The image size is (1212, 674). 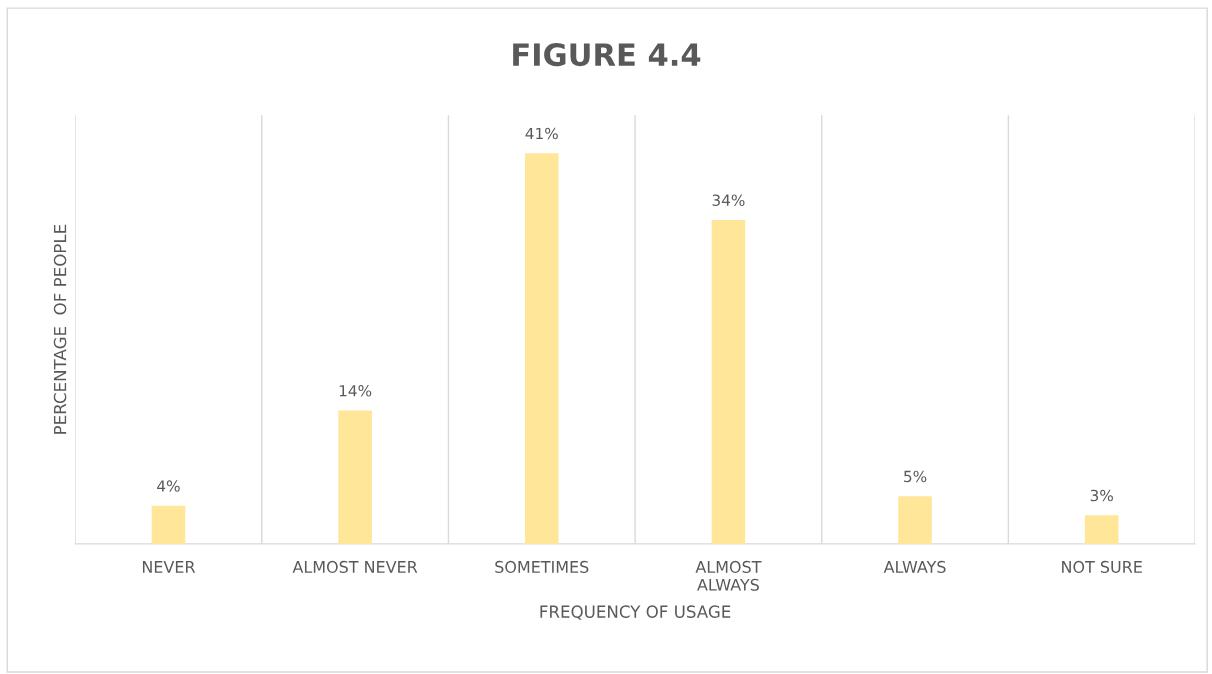 What do you see at coordinates (1101, 495) in the screenshot?
I see `data-label: 3%` at bounding box center [1101, 495].